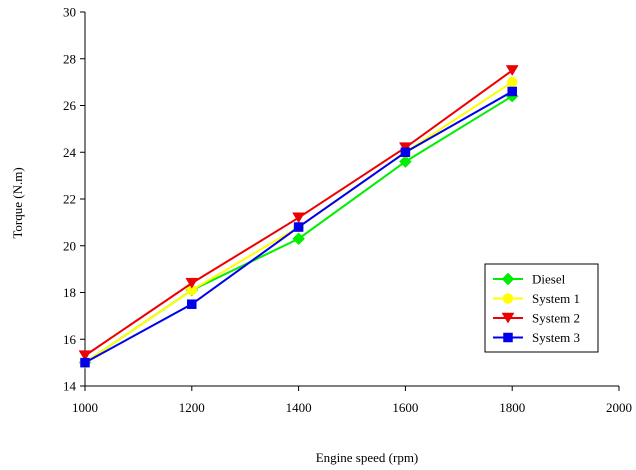 The width and height of the screenshot is (636, 470). I want to click on y-axis-title: Torque (N.m), so click(17, 202).